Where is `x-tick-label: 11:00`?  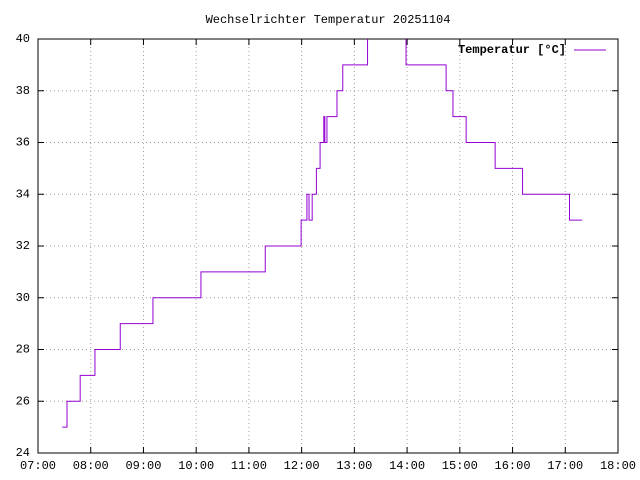
x-tick-label: 11:00 is located at coordinates (249, 466).